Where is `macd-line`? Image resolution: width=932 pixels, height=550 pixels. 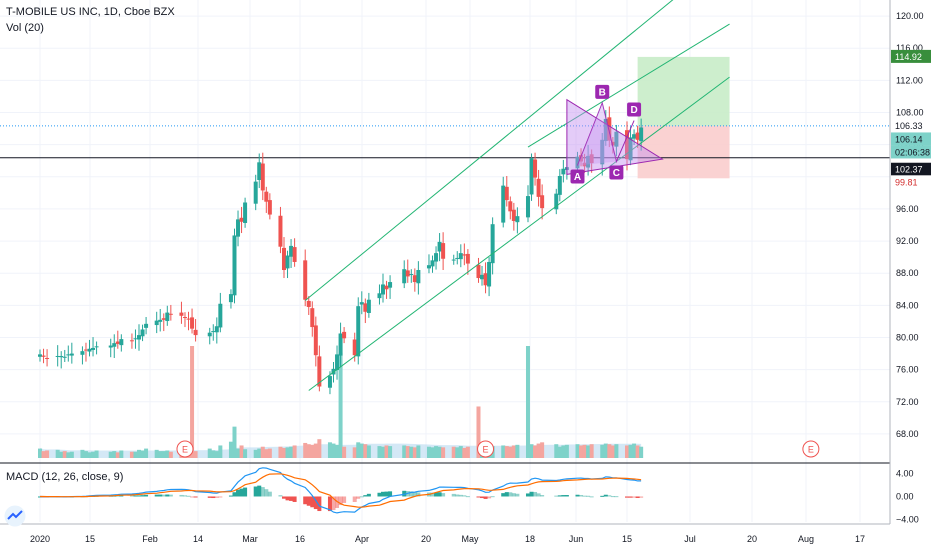
macd-line is located at coordinates (340, 490).